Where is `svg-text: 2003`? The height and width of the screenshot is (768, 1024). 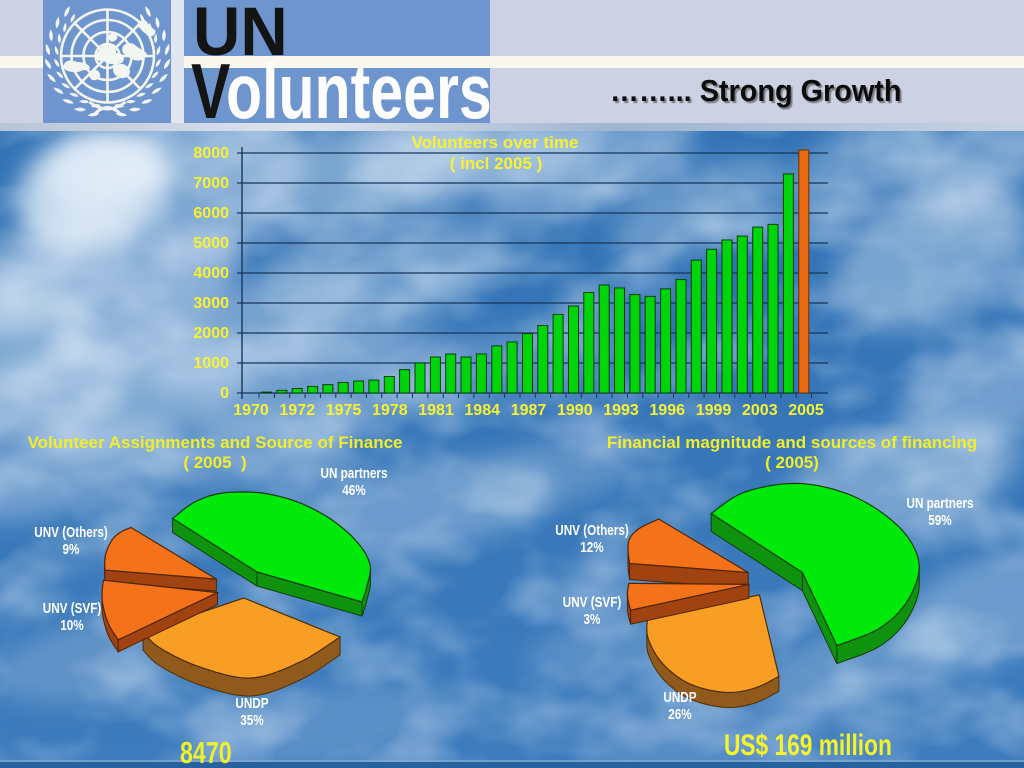
svg-text: 2003 is located at coordinates (760, 410).